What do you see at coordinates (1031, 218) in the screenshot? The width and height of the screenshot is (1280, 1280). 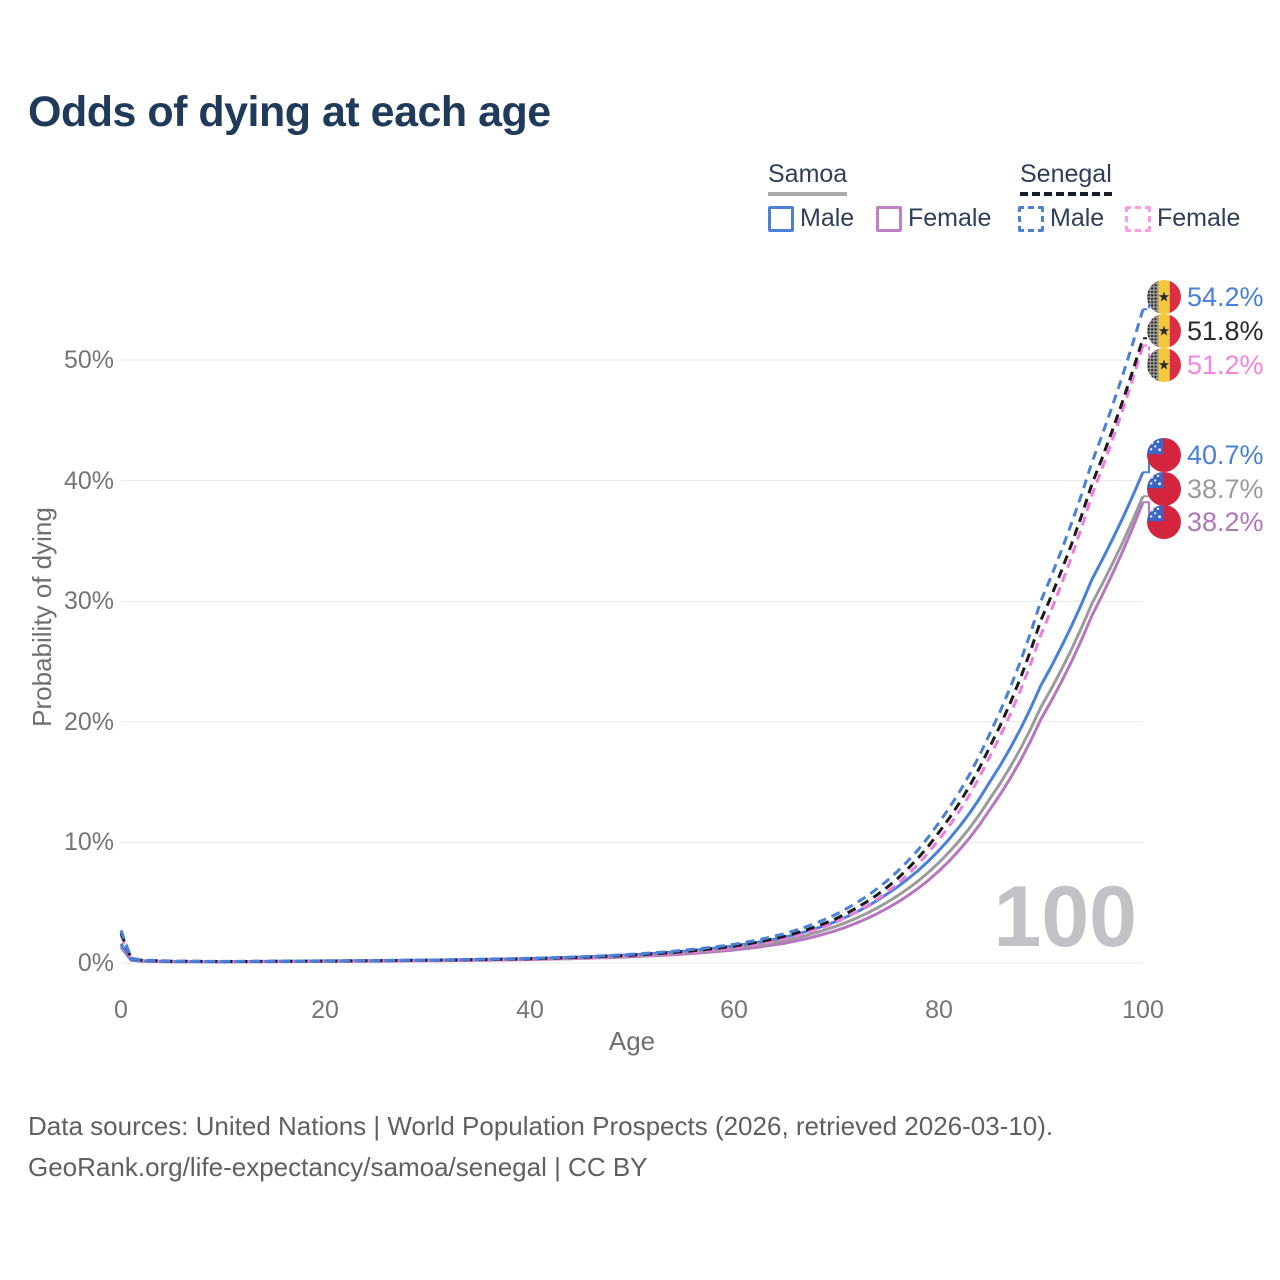 I see `senegal-male-swatch-icon` at bounding box center [1031, 218].